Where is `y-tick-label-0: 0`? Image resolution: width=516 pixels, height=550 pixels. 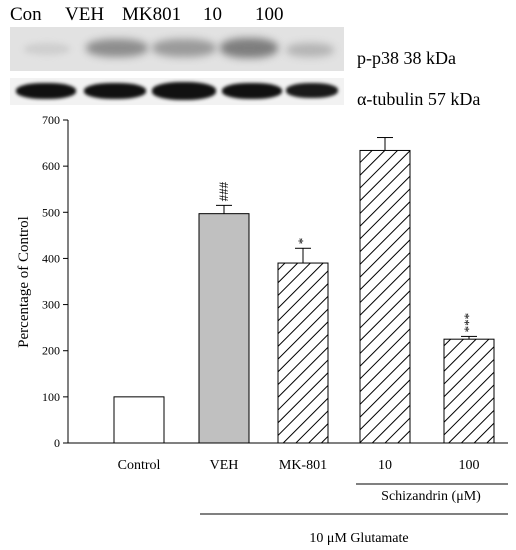
y-tick-label-0: 0 is located at coordinates (57, 443).